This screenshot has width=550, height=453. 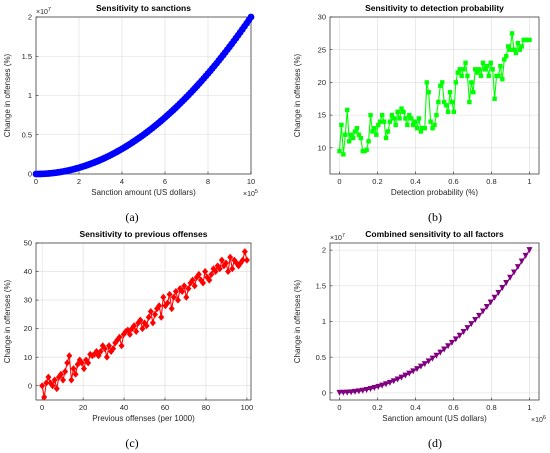 What do you see at coordinates (27, 134) in the screenshot?
I see `y-tick-label: 0.5` at bounding box center [27, 134].